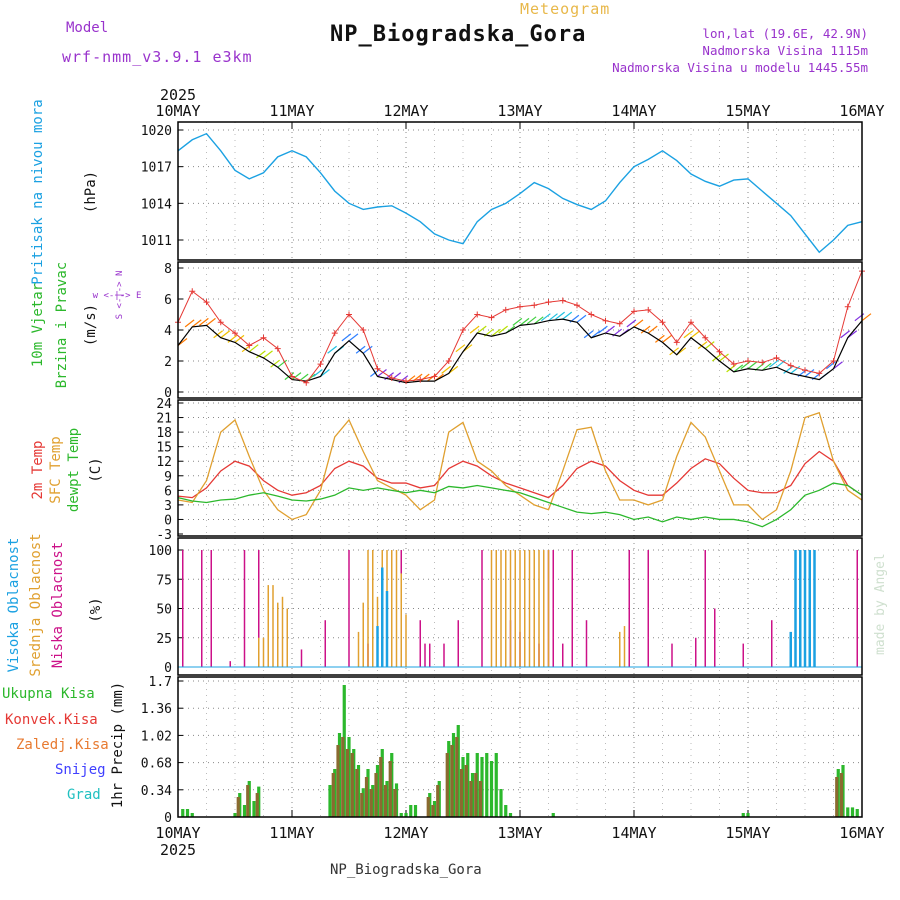 This screenshot has height=900, width=900. What do you see at coordinates (565, 9) in the screenshot?
I see `meteogram-label: Meteogram` at bounding box center [565, 9].